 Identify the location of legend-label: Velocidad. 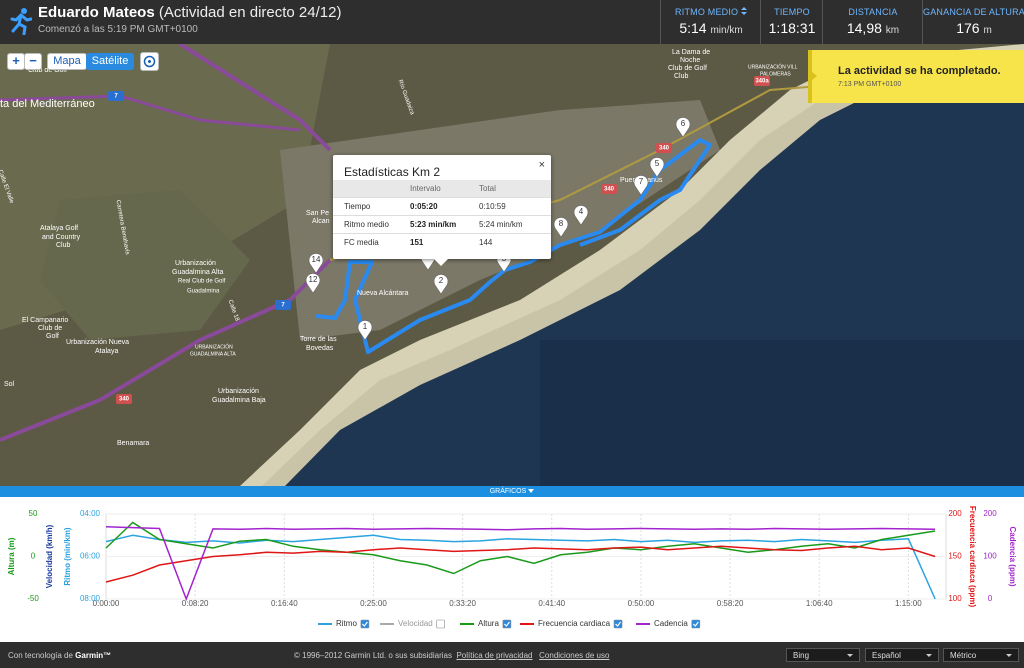
(415, 623).